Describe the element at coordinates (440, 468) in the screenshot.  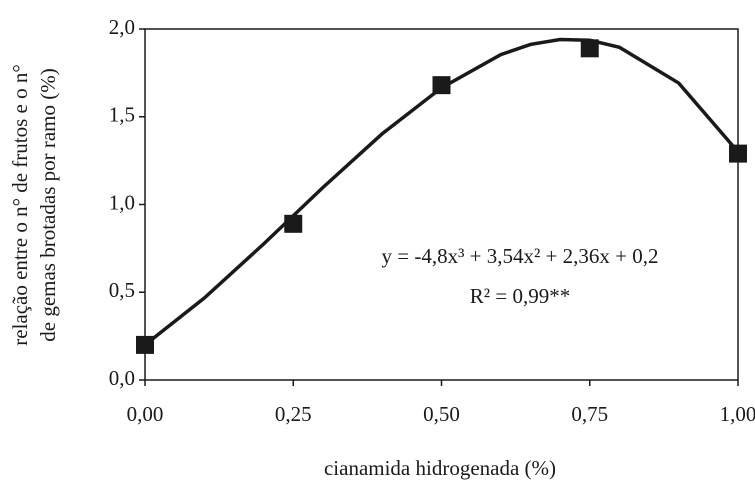
I see `x-axis-label: cianamida hidrogenada (%)` at that location.